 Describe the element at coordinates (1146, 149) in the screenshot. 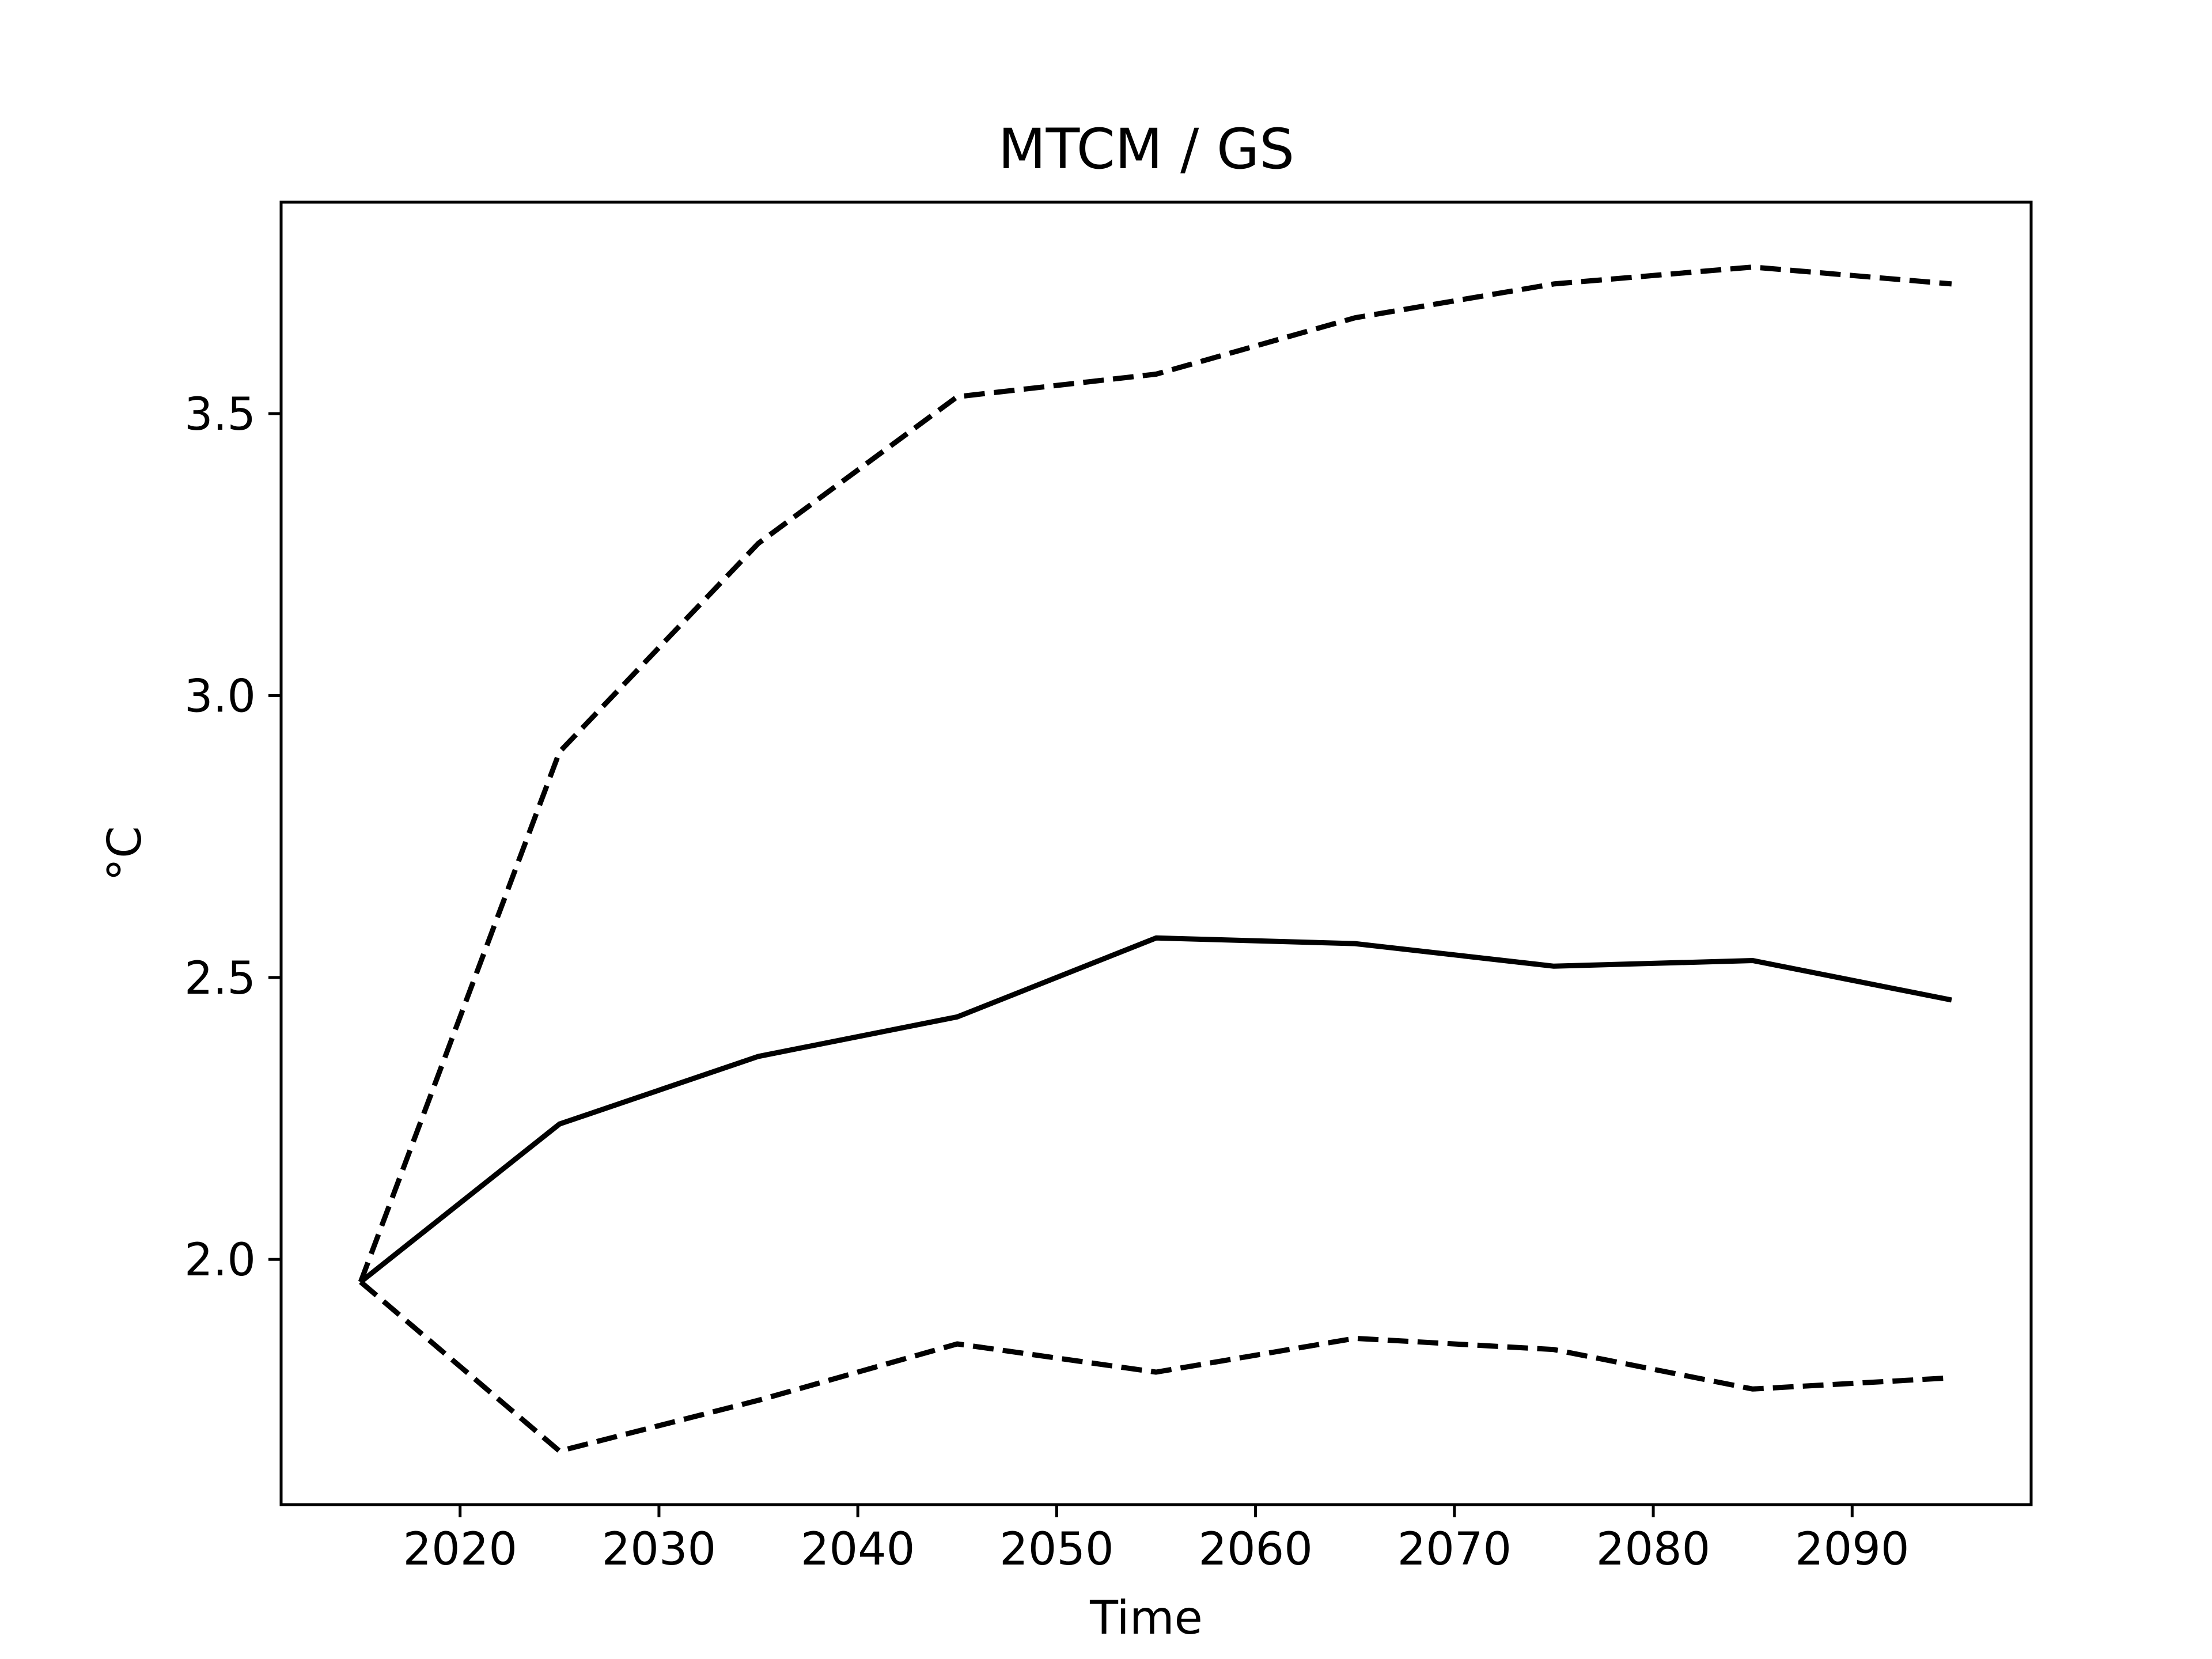

I see `chart-title: MTCM / GS` at that location.